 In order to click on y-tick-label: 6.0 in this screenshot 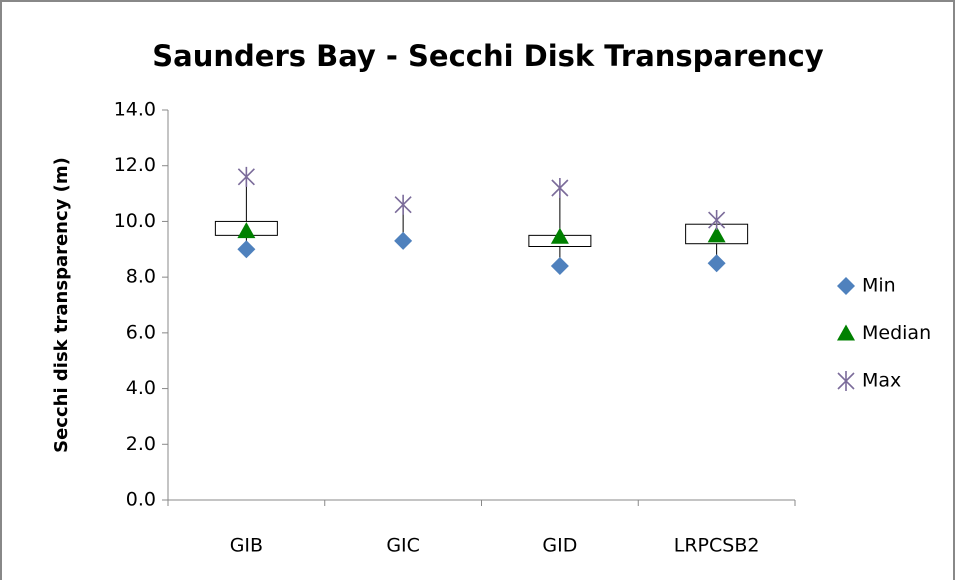, I will do `click(141, 332)`.